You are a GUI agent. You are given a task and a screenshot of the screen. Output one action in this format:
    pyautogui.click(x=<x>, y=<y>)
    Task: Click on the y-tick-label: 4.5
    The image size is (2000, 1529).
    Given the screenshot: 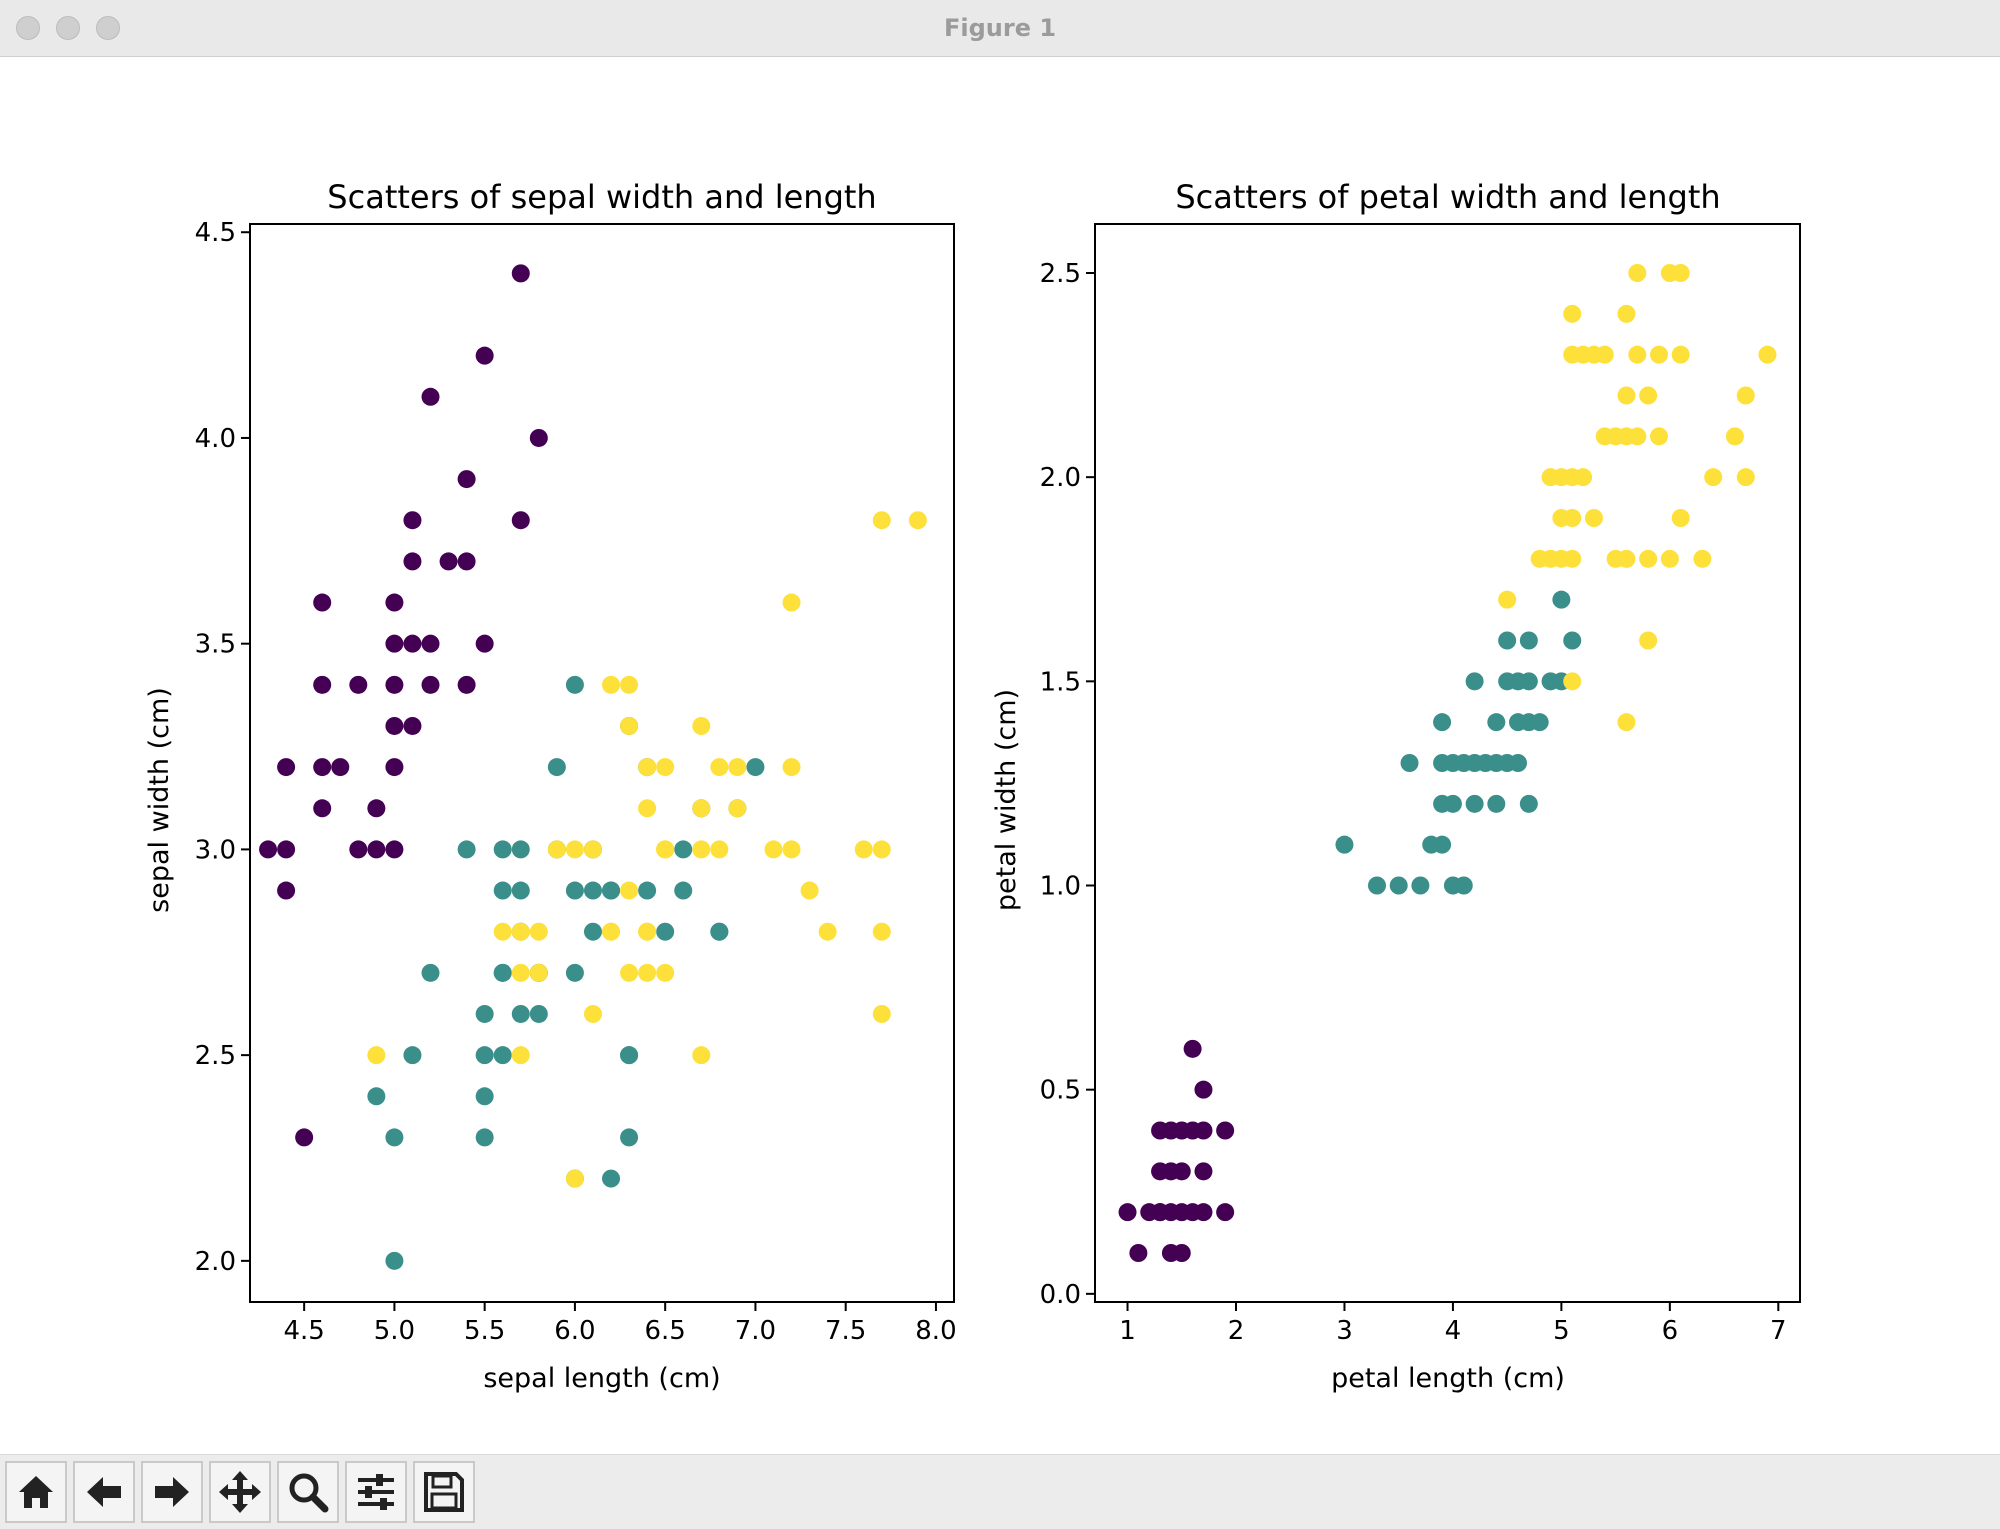 What is the action you would take?
    pyautogui.click(x=215, y=233)
    